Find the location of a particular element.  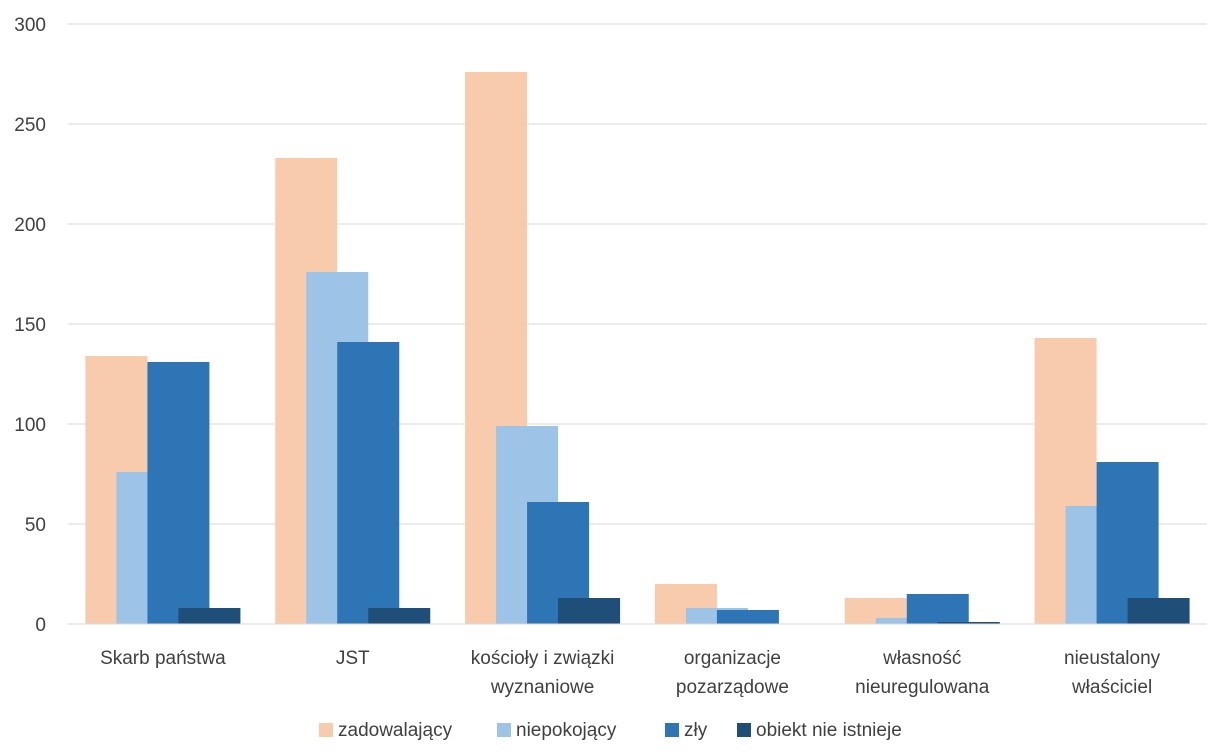

y-tick-label: 300 is located at coordinates (30, 25).